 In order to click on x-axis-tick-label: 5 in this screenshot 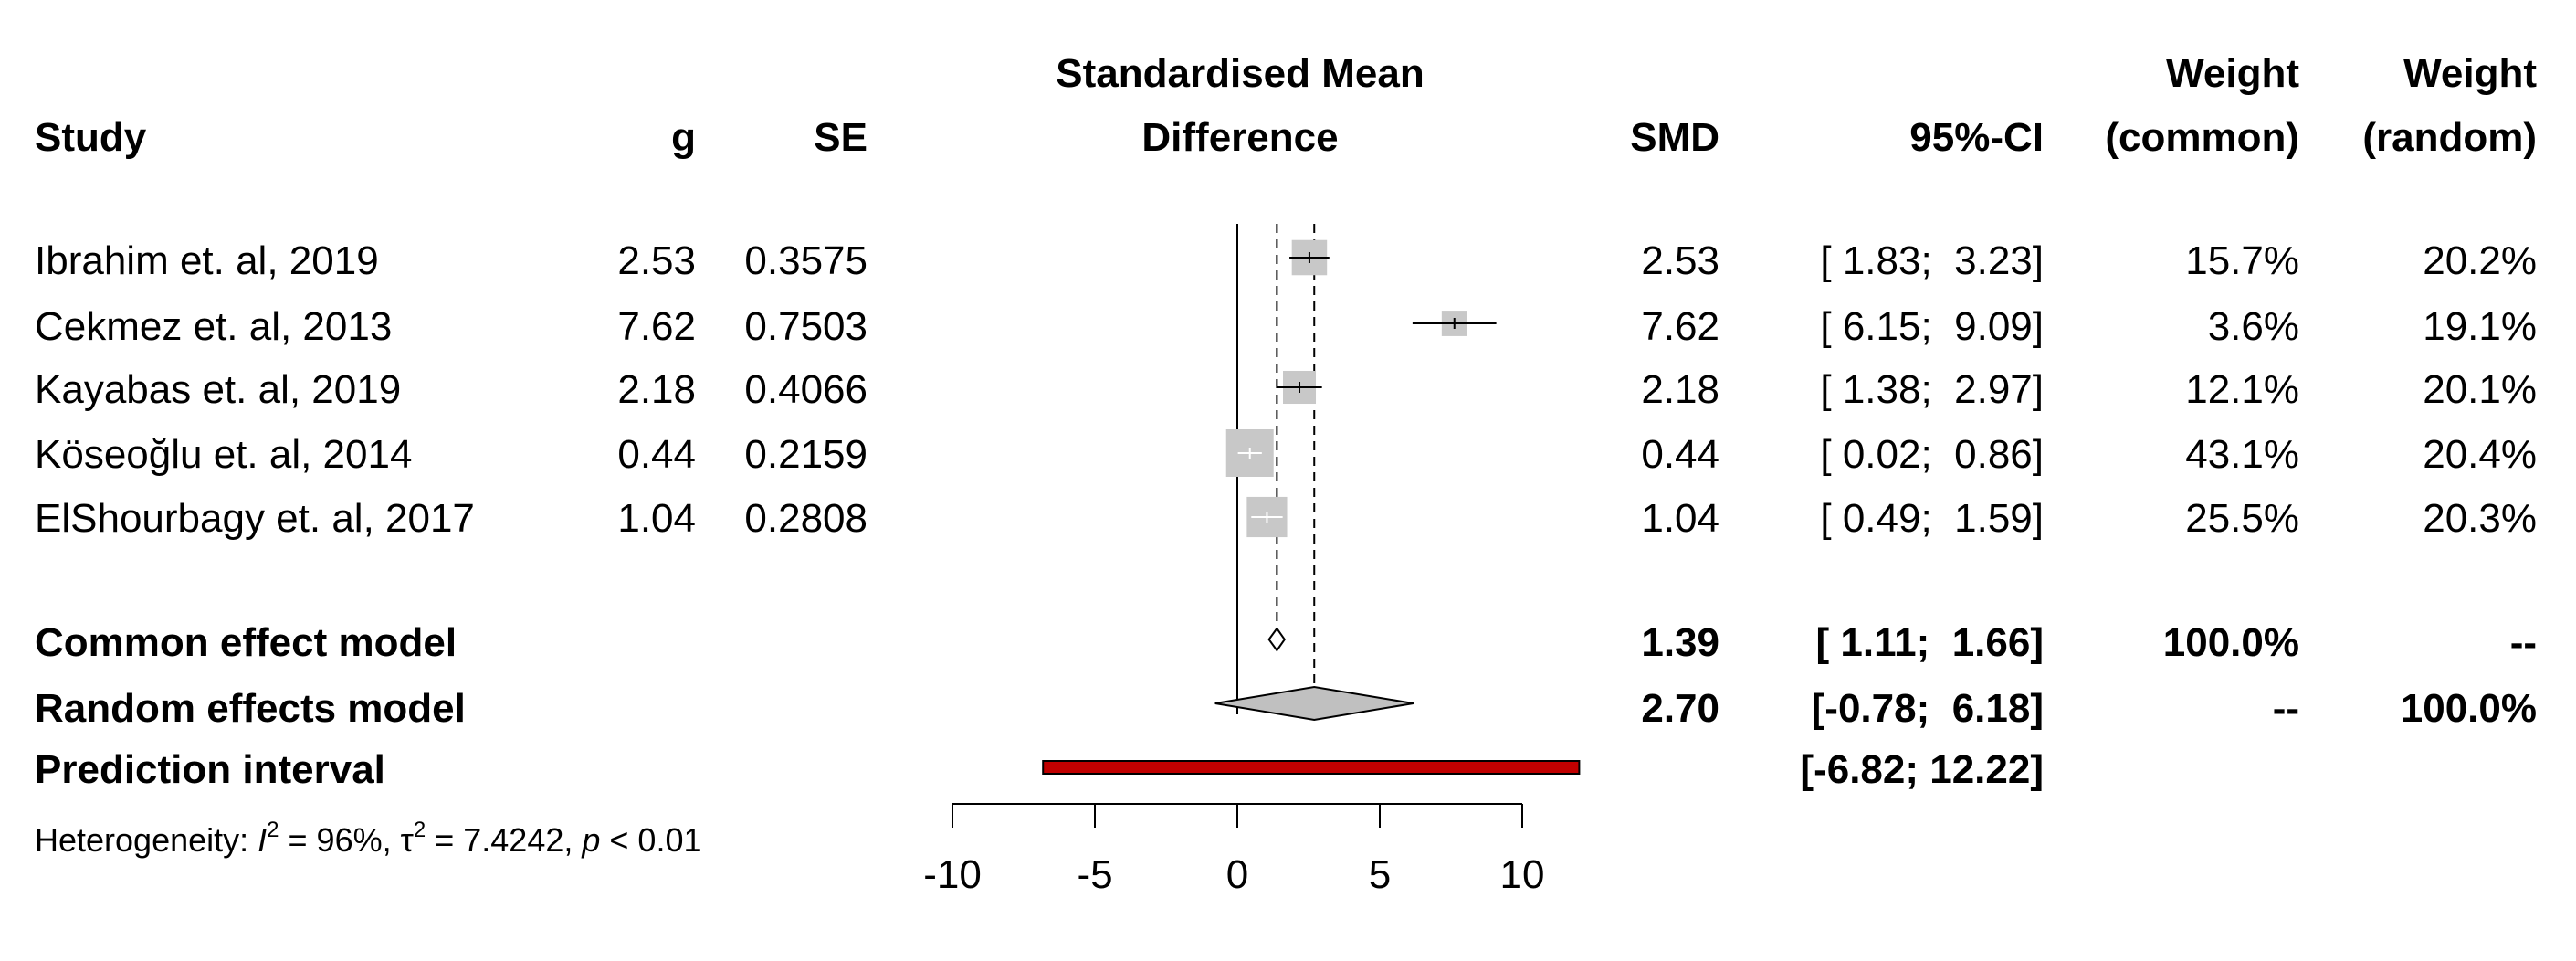, I will do `click(1380, 874)`.